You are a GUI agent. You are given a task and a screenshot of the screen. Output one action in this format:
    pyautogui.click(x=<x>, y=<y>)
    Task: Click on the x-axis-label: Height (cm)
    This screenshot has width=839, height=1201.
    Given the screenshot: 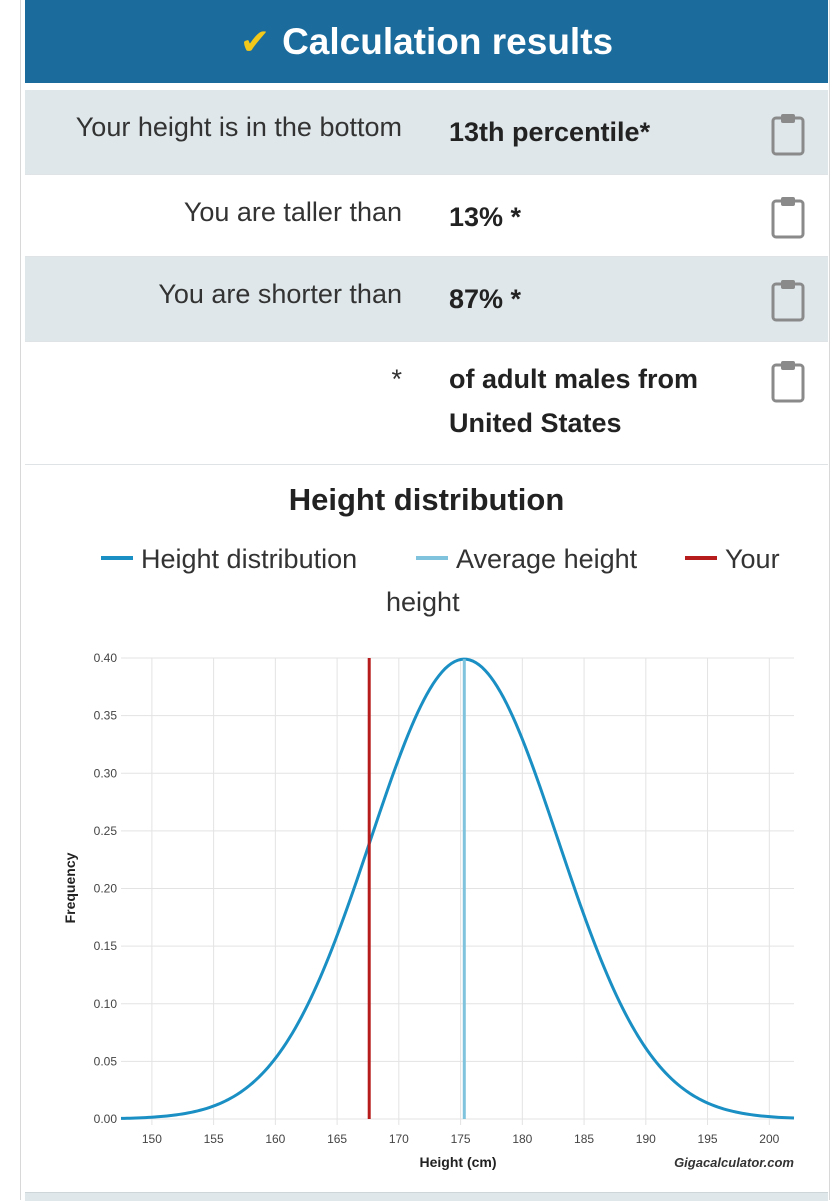 What is the action you would take?
    pyautogui.click(x=458, y=1162)
    